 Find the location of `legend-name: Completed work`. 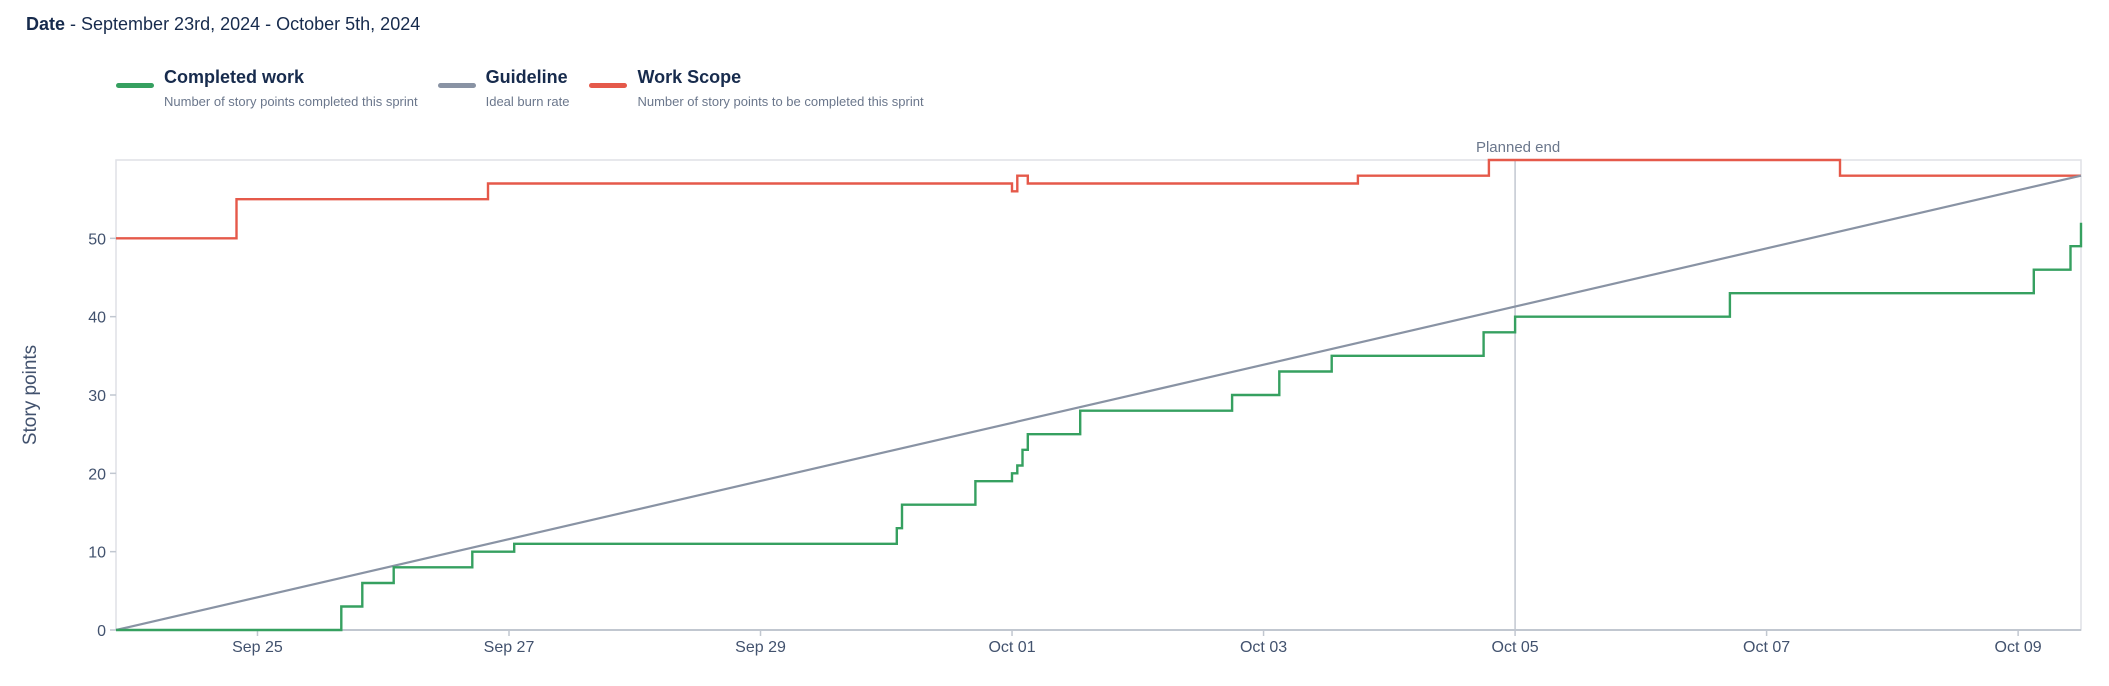

legend-name: Completed work is located at coordinates (234, 77).